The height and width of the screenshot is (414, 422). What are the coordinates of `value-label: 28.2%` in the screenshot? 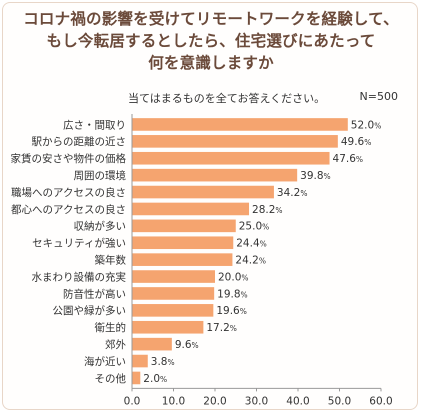 It's located at (267, 210).